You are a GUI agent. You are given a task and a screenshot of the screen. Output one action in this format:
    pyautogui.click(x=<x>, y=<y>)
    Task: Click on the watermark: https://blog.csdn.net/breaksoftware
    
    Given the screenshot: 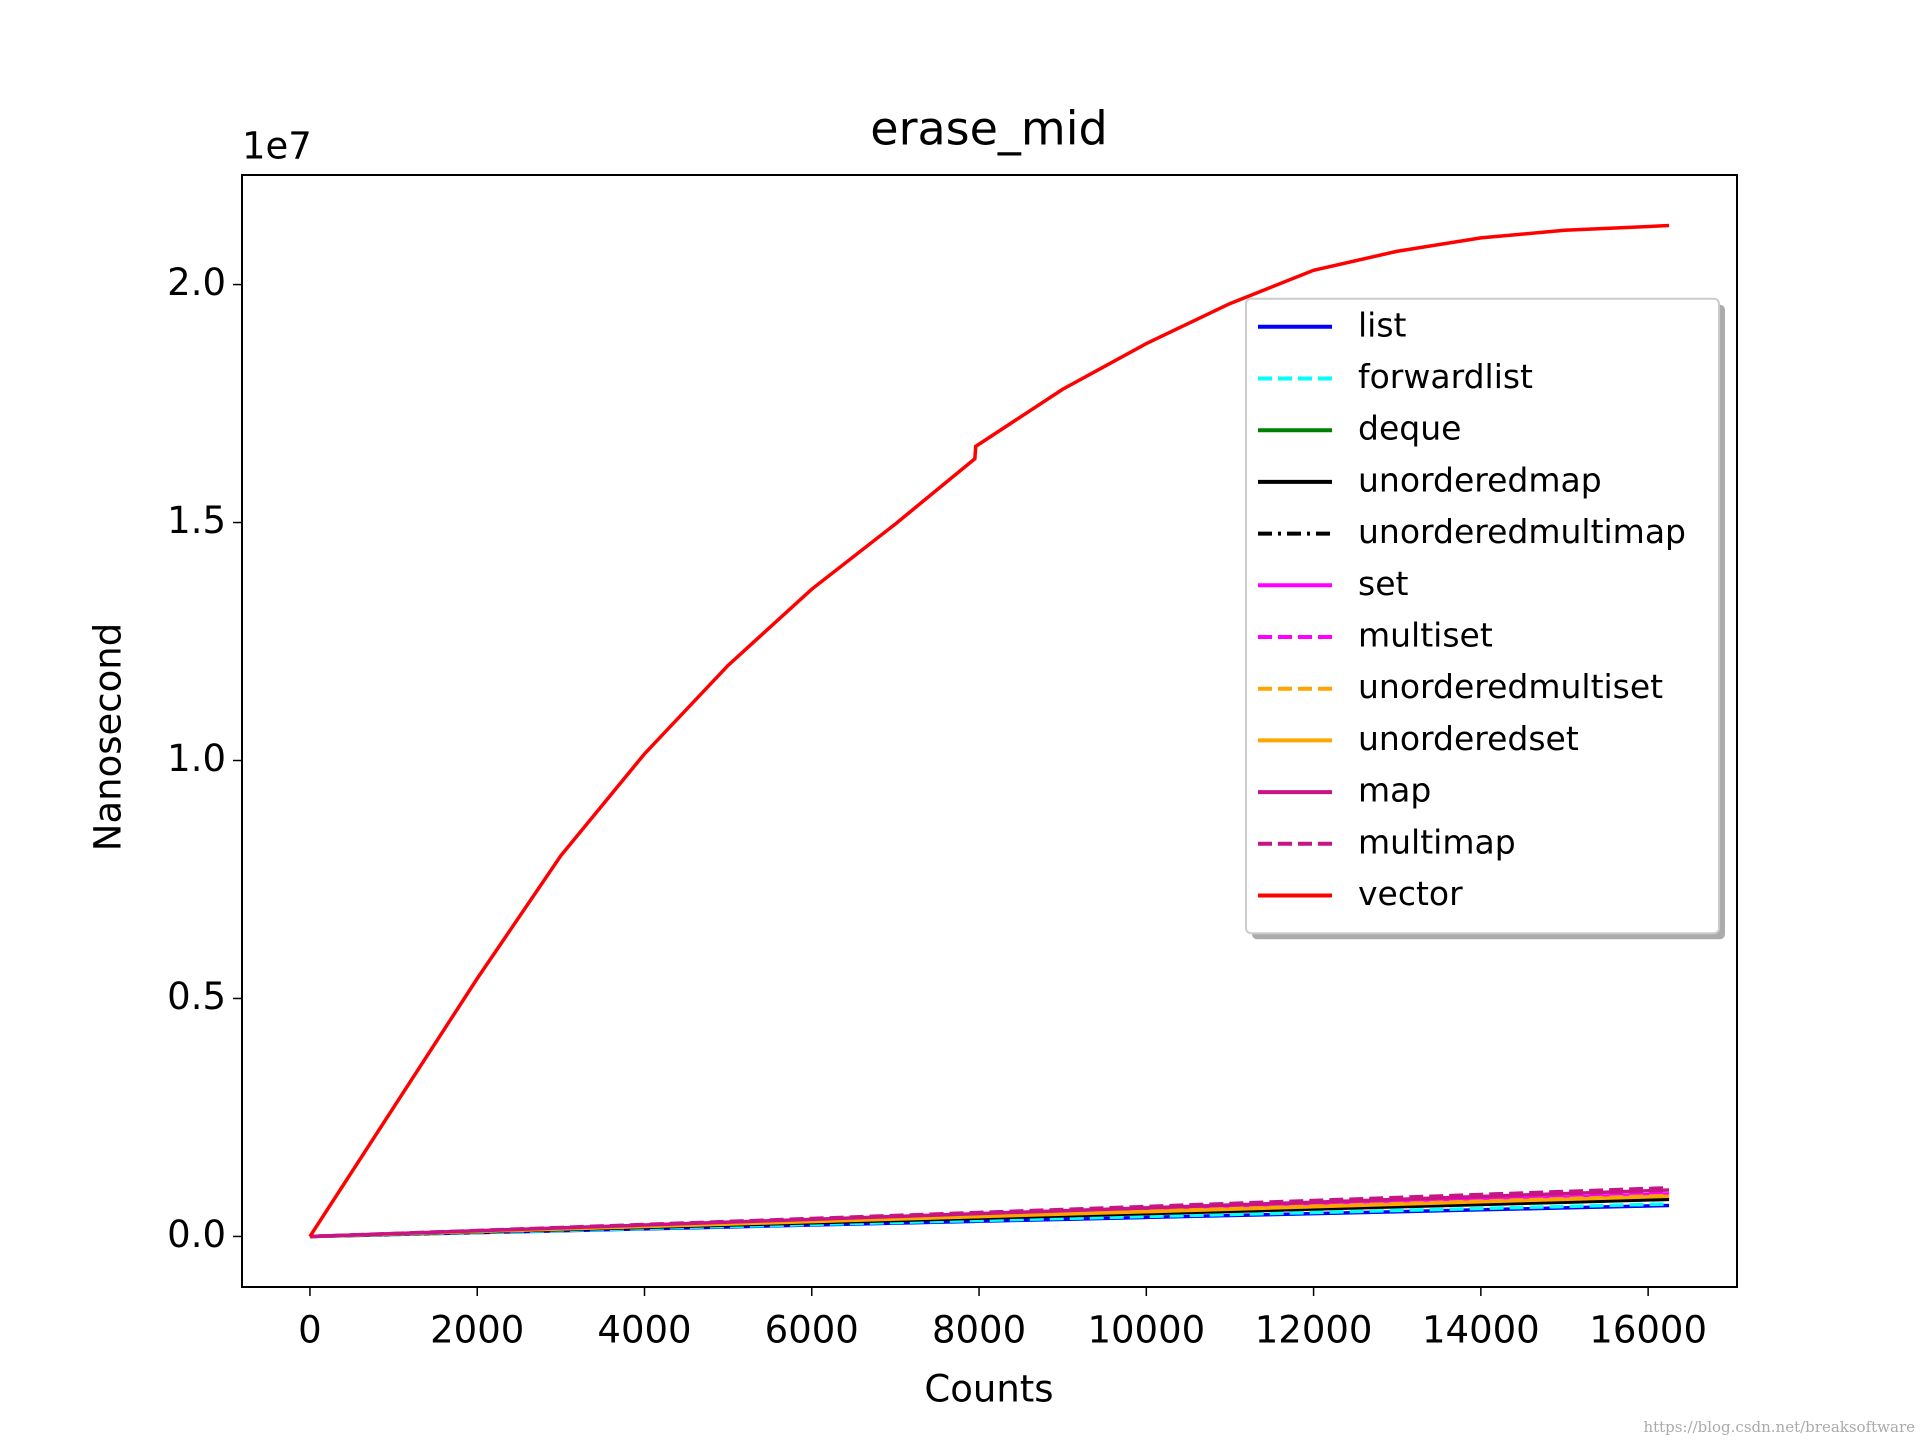 What is the action you would take?
    pyautogui.click(x=1779, y=1427)
    